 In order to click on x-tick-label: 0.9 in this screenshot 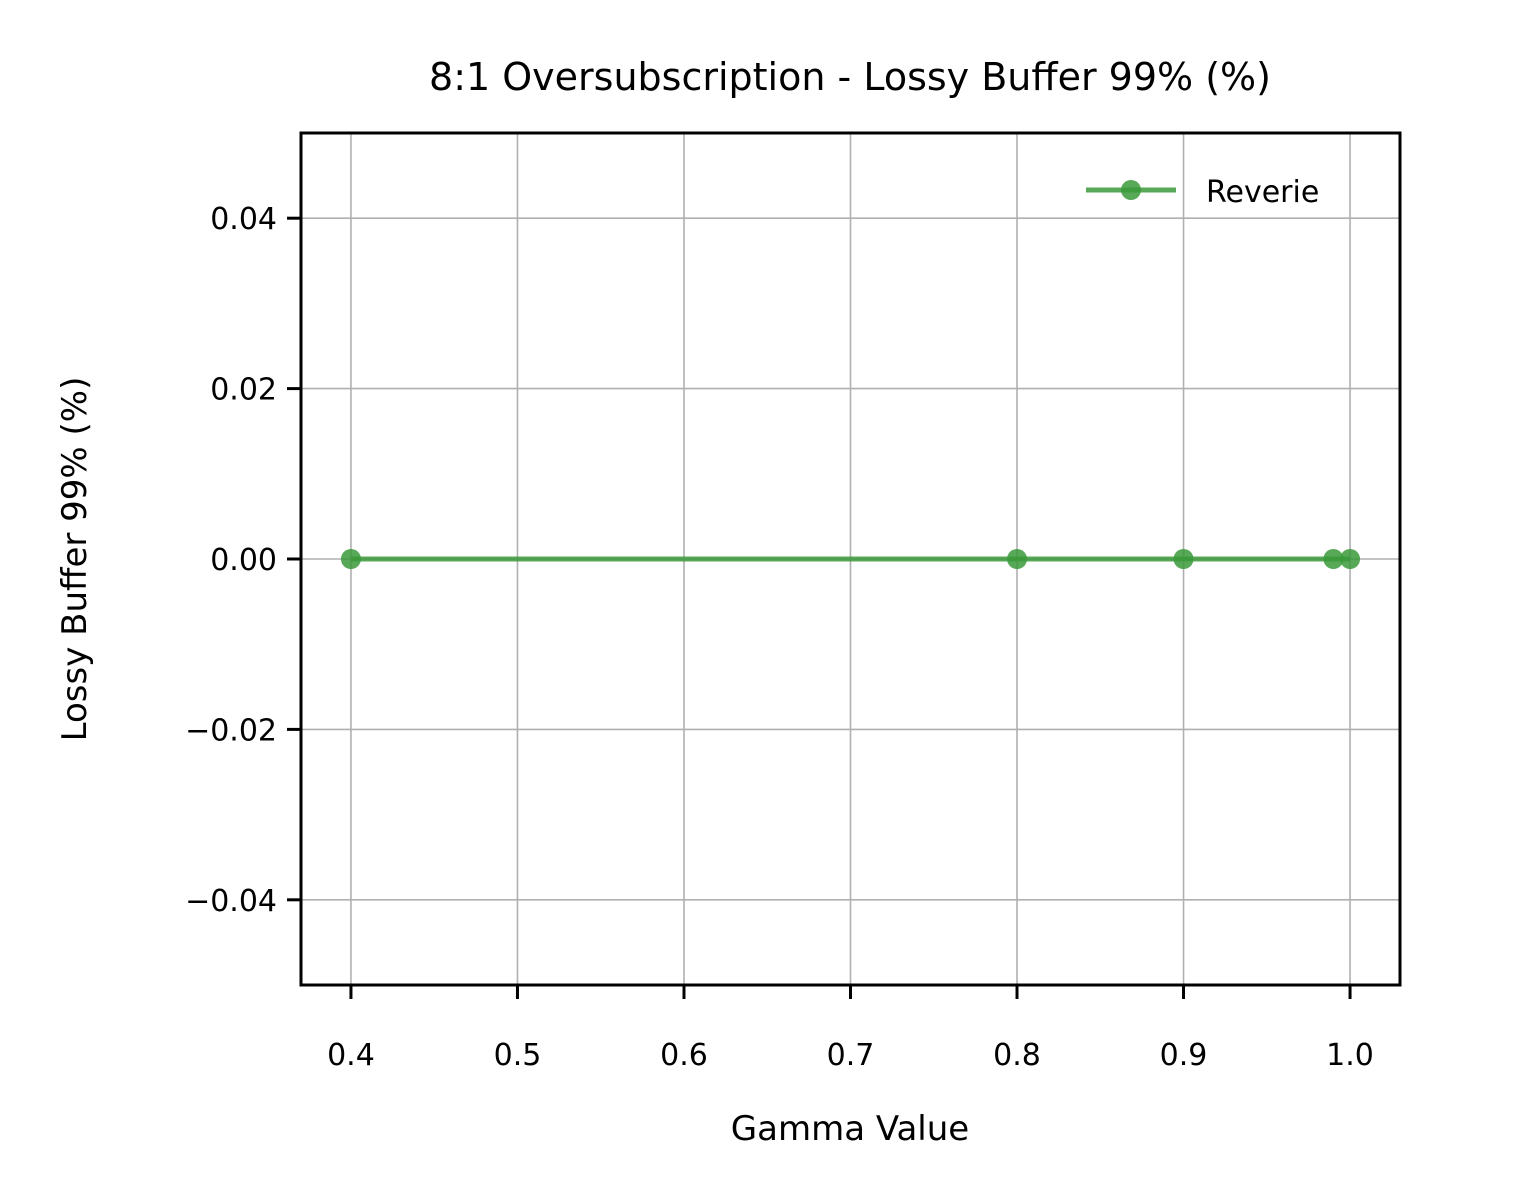, I will do `click(1184, 1055)`.